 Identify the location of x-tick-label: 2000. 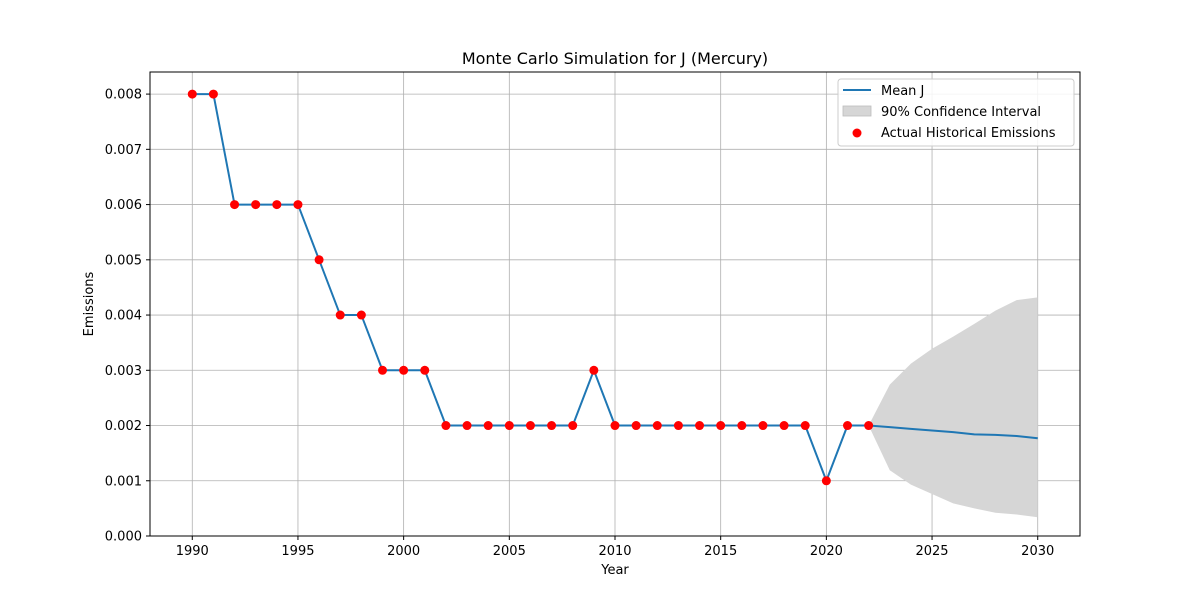
(403, 551).